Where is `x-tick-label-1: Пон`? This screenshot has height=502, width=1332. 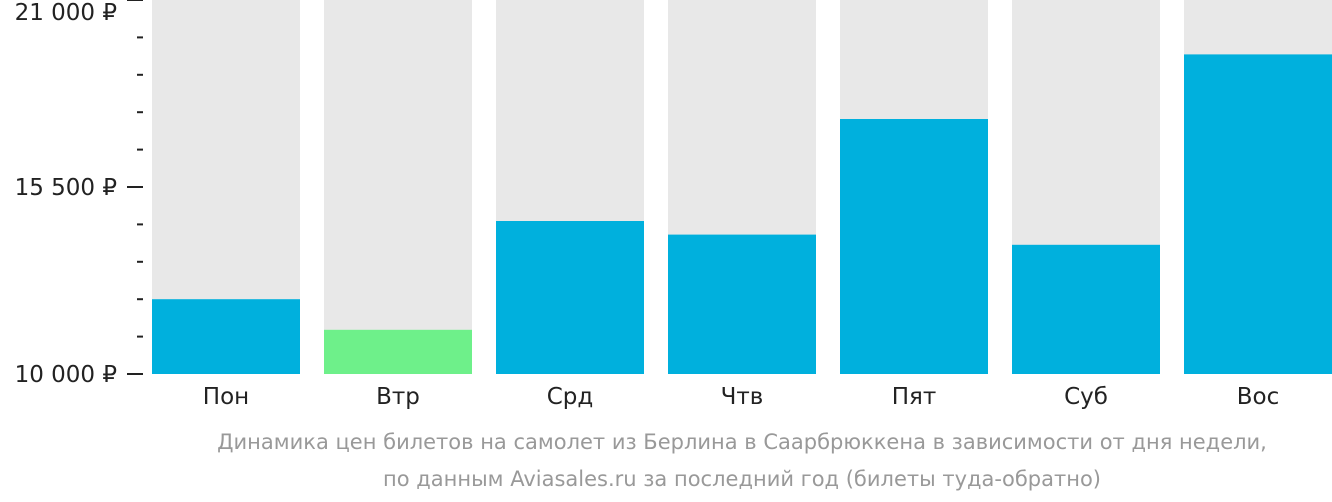
x-tick-label-1: Пон is located at coordinates (226, 397).